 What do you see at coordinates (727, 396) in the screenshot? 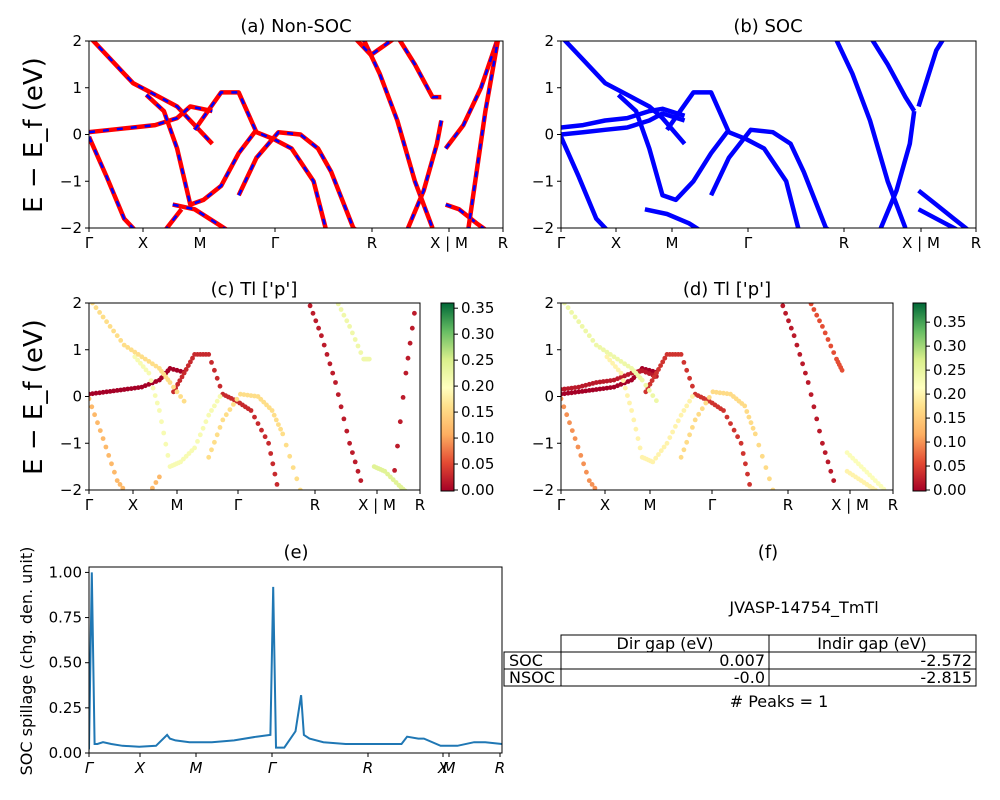
I see `axes-frame` at bounding box center [727, 396].